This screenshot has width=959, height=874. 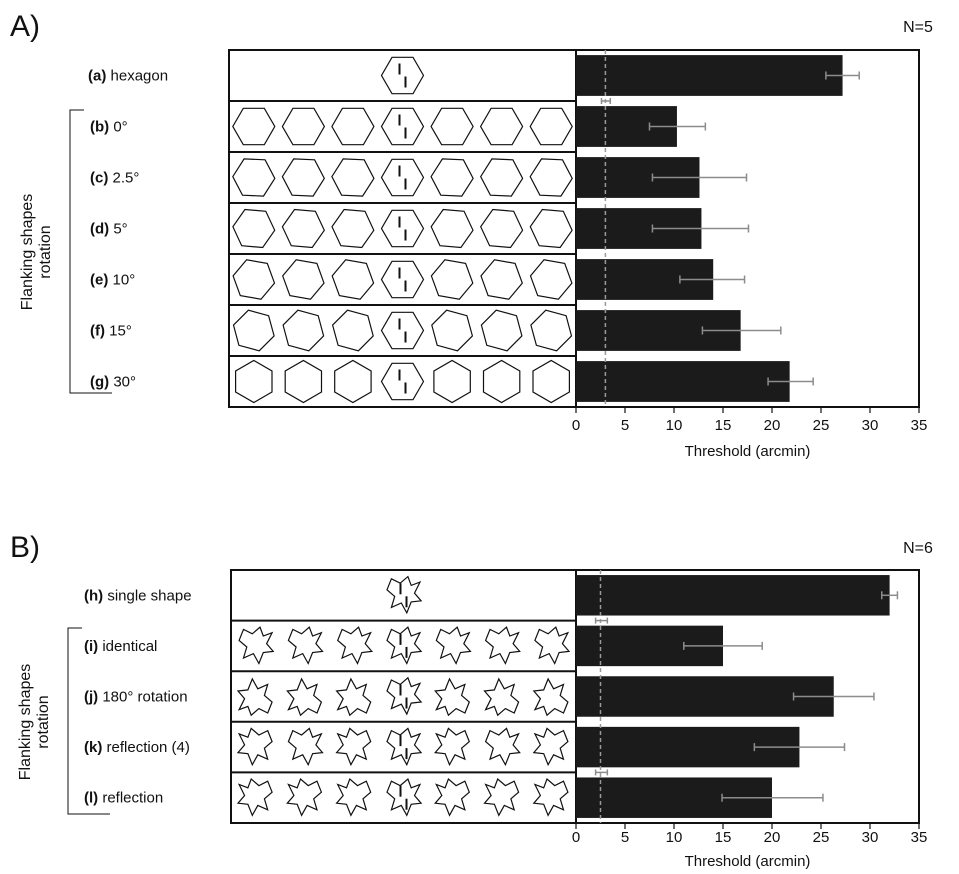 I want to click on group-bracket, so click(x=90, y=251).